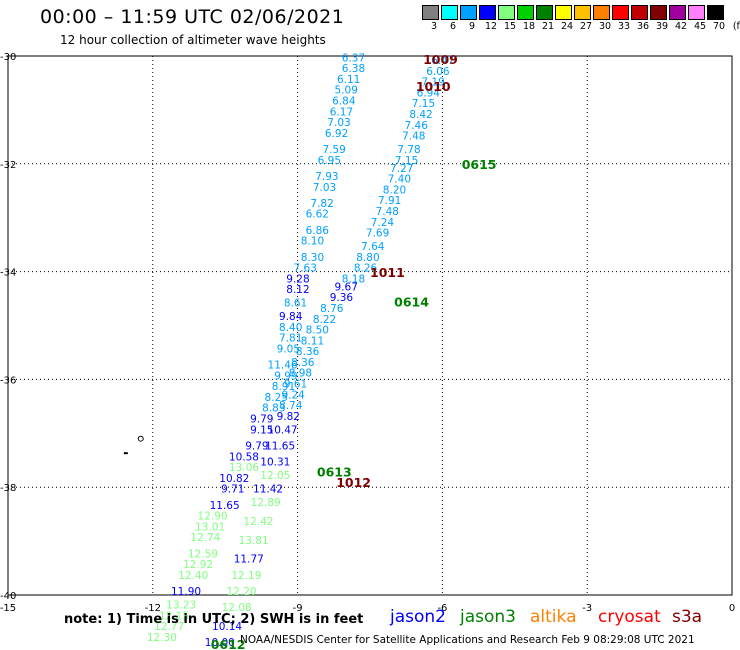  Describe the element at coordinates (295, 304) in the screenshot. I see `wave-height-label: 8.61` at that location.